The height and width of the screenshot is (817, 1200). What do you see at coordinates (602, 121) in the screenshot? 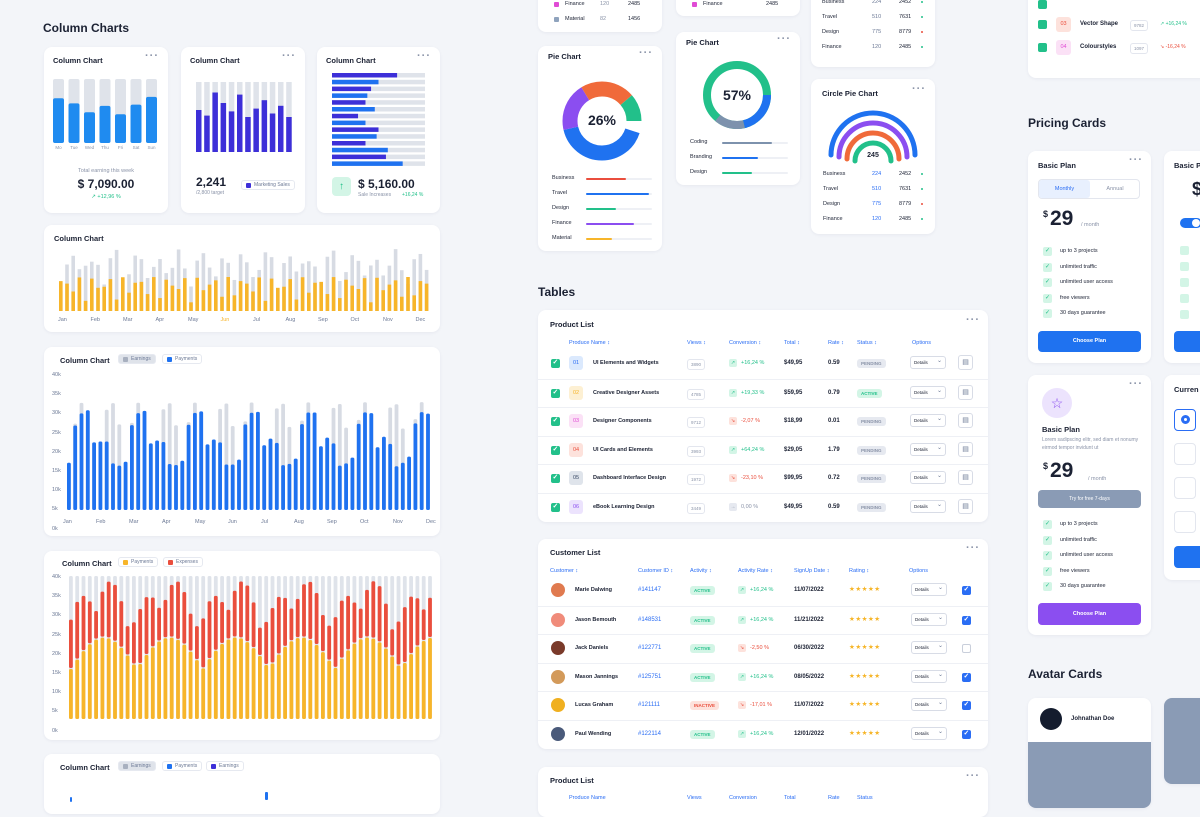
I see `donut-segment` at bounding box center [602, 121].